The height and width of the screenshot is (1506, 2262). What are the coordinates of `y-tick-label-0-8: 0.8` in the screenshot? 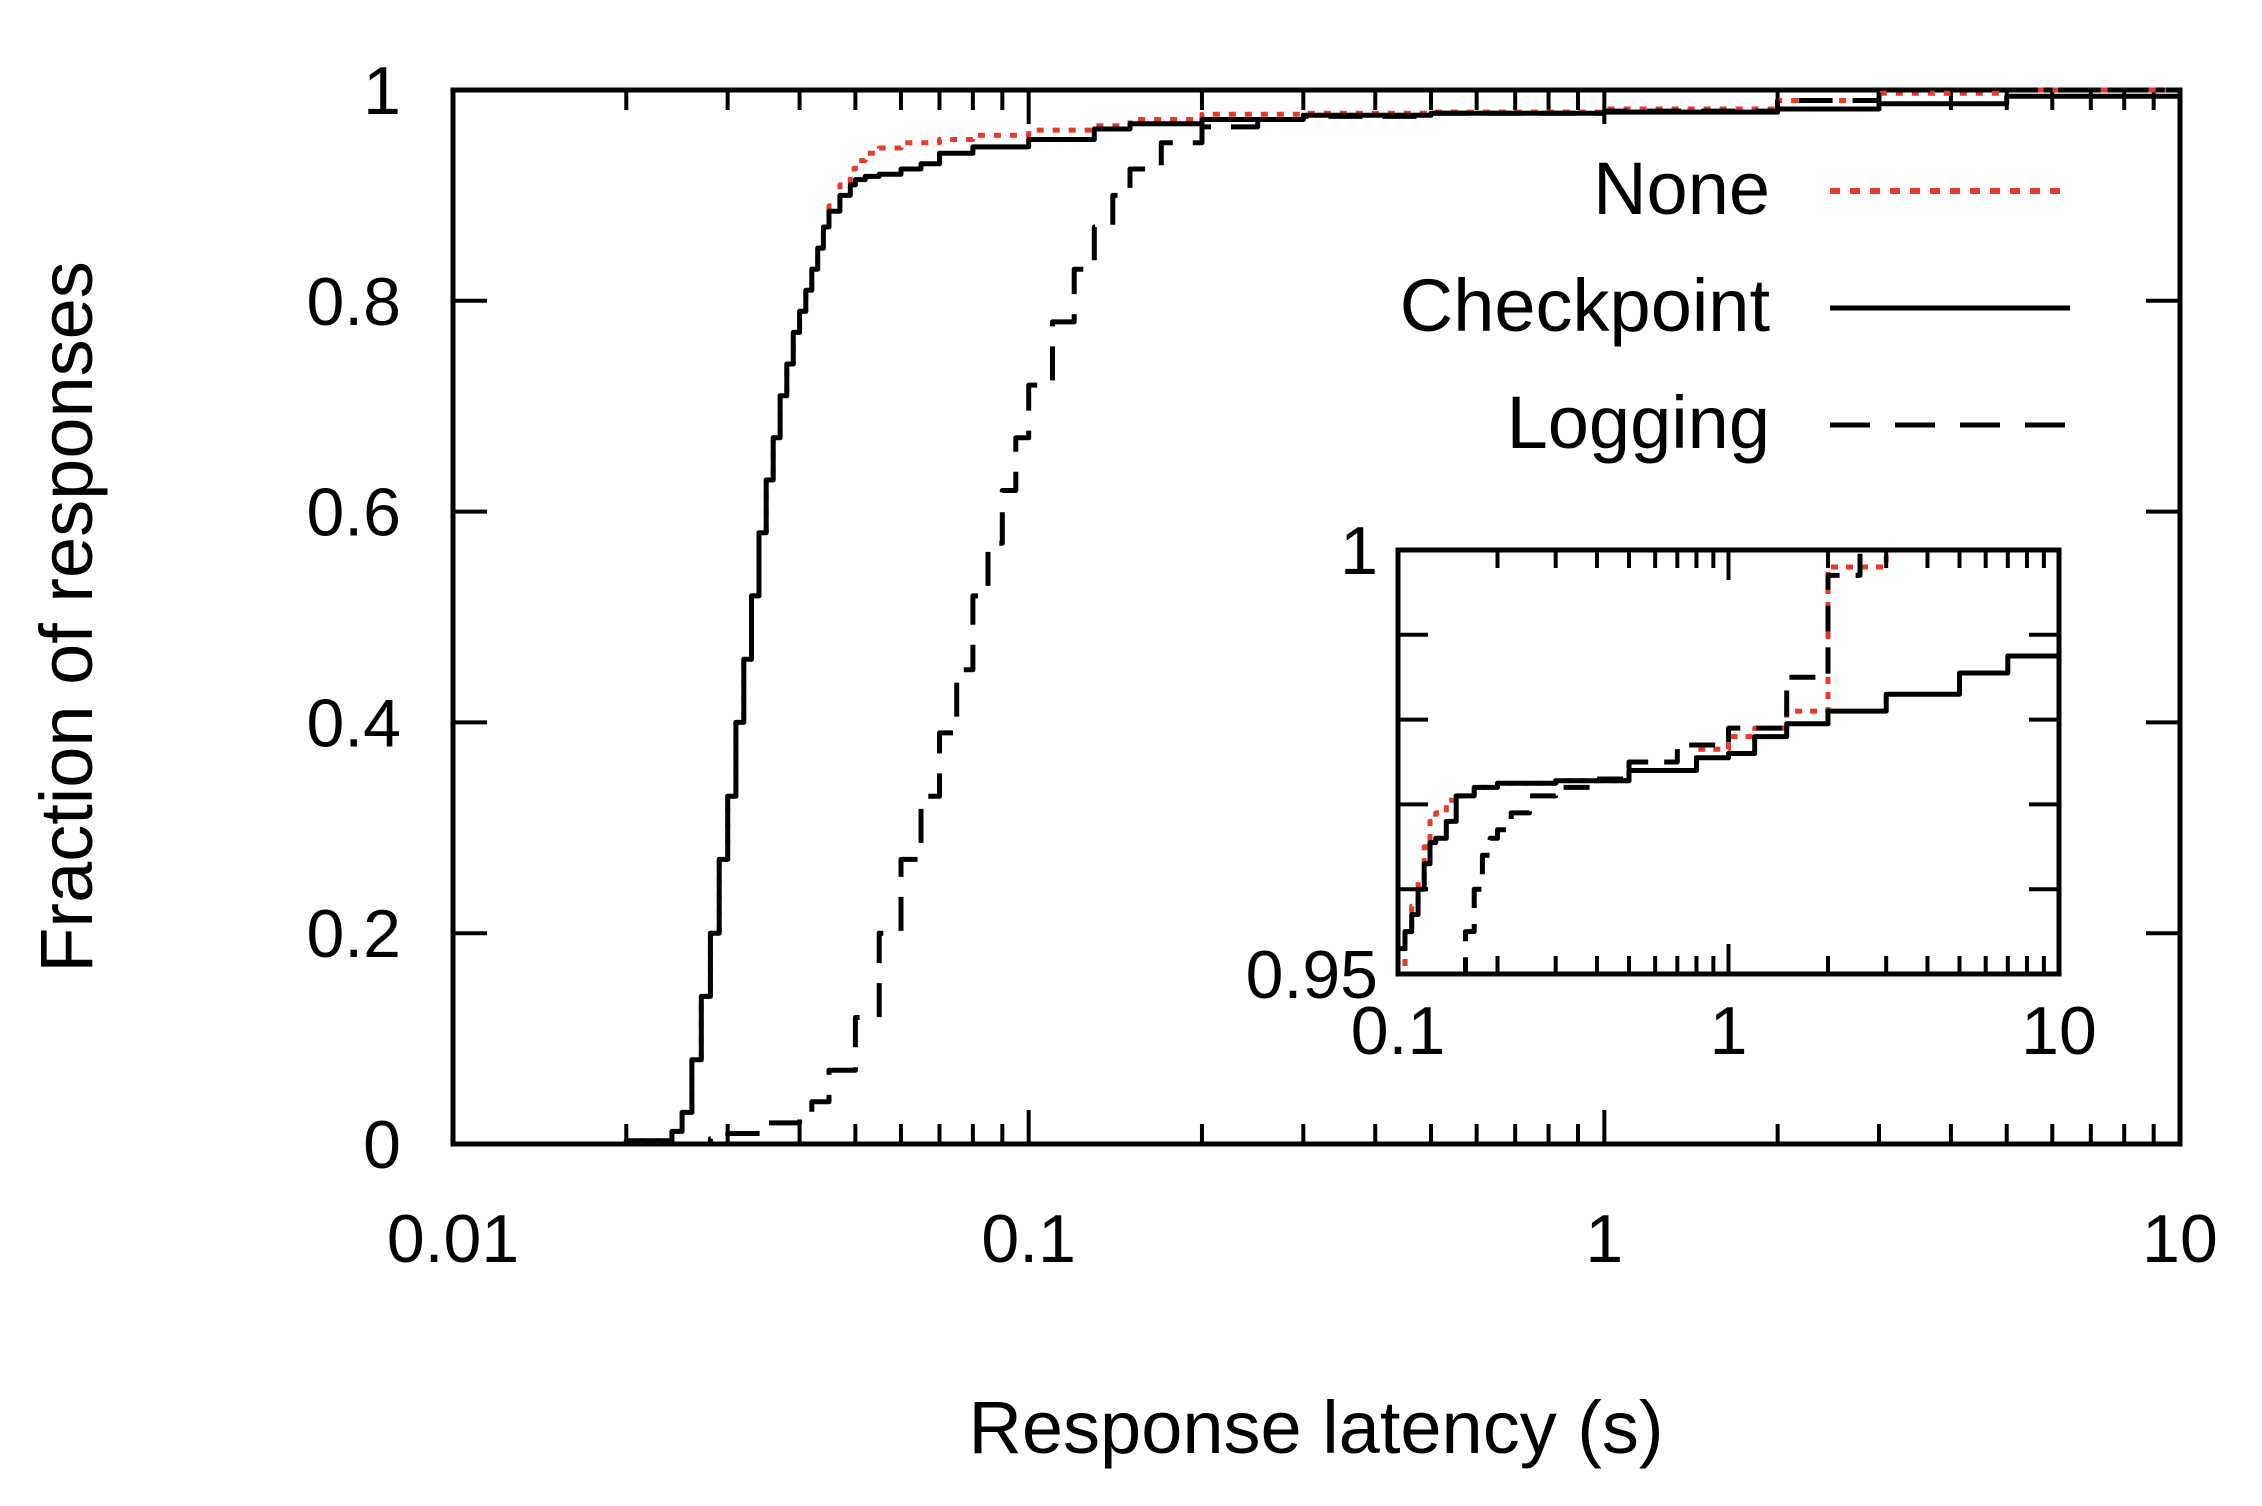 It's located at (353, 302).